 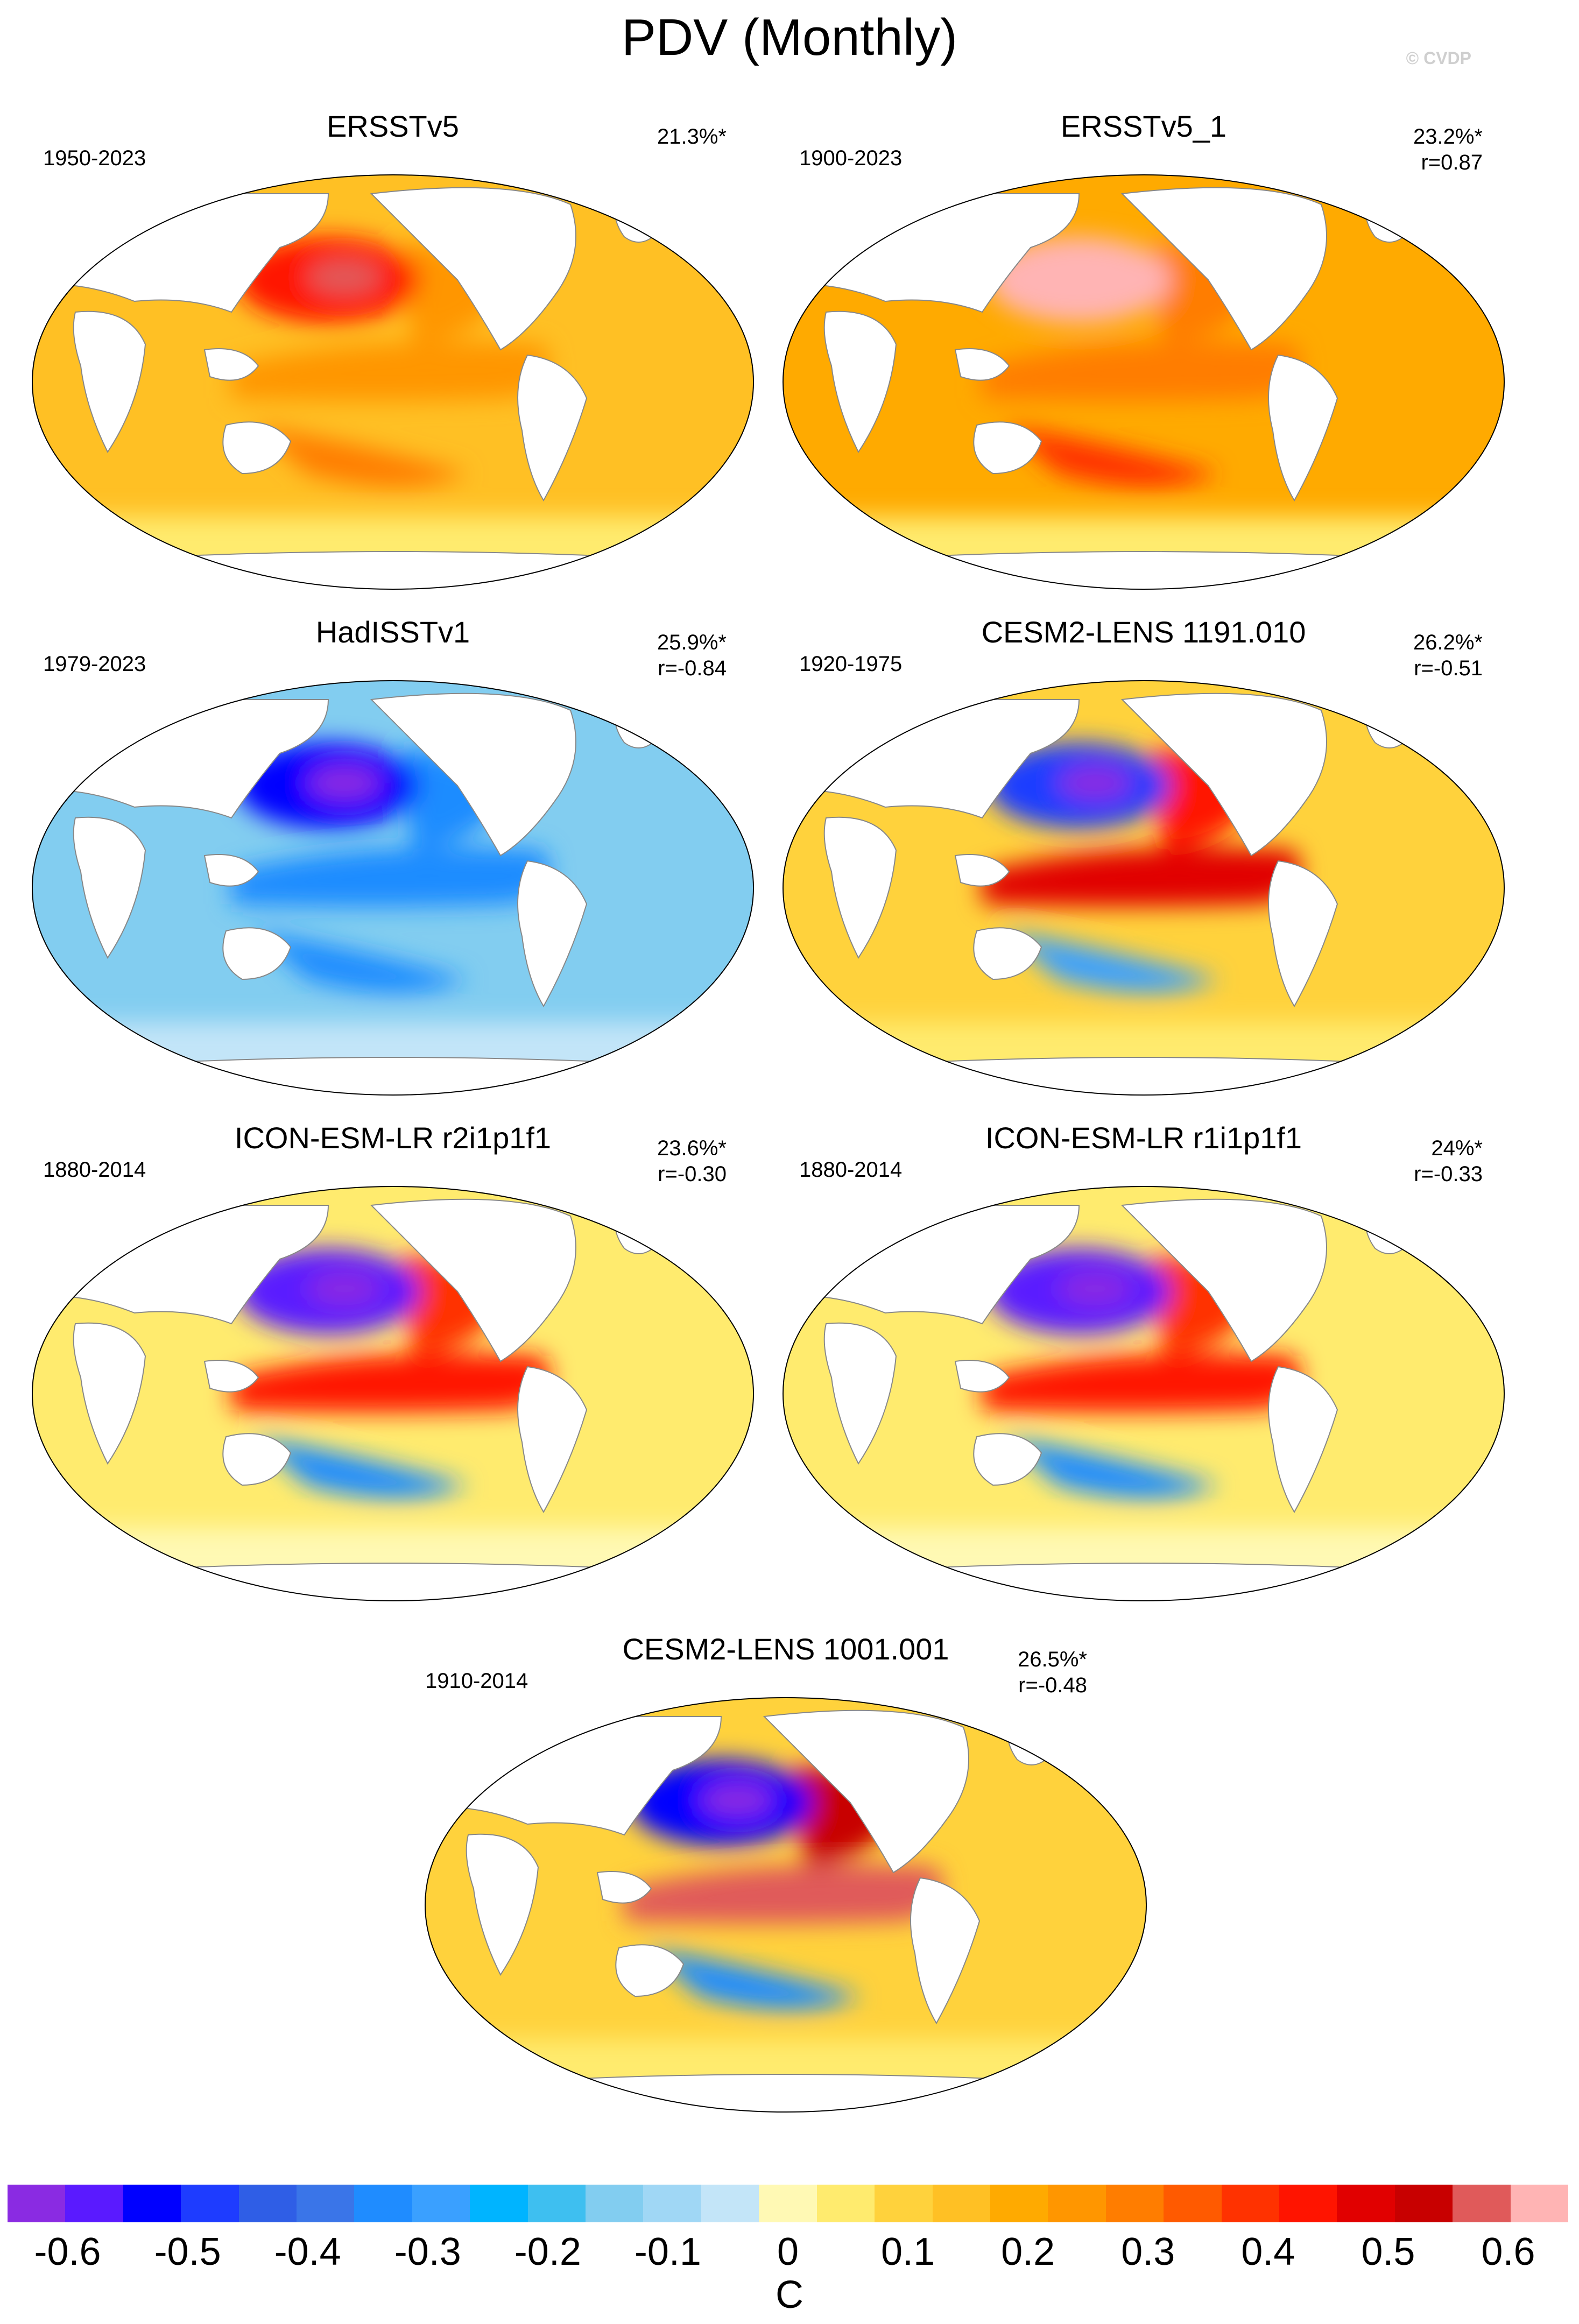 I want to click on colorbar-tick-label: -0.5, so click(x=187, y=2251).